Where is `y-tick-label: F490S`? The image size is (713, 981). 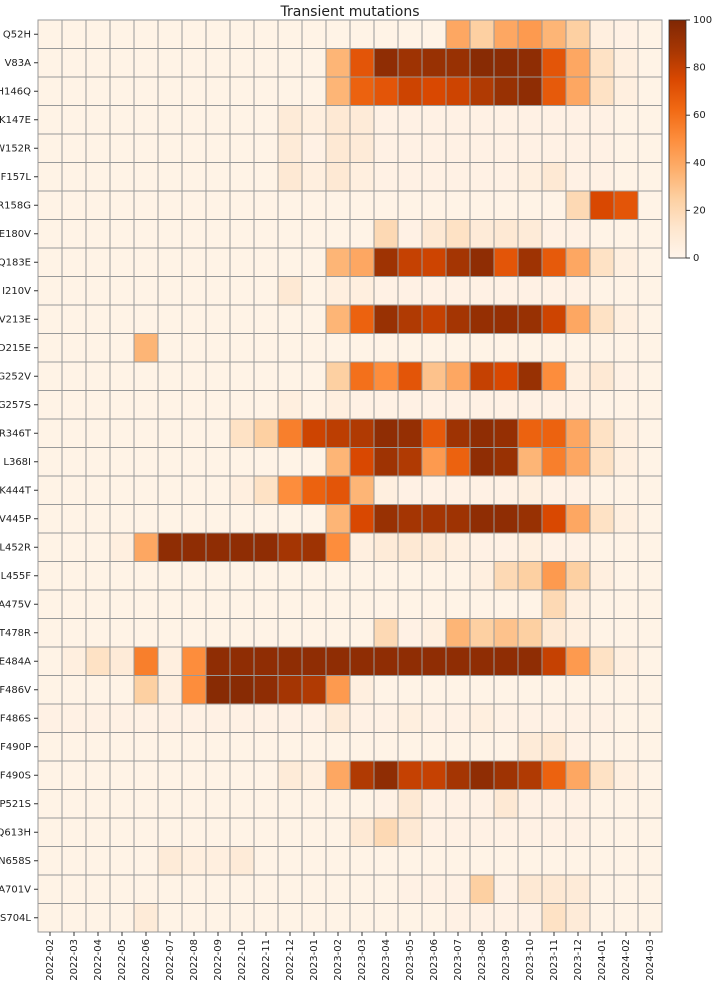
y-tick-label: F490S is located at coordinates (15, 775).